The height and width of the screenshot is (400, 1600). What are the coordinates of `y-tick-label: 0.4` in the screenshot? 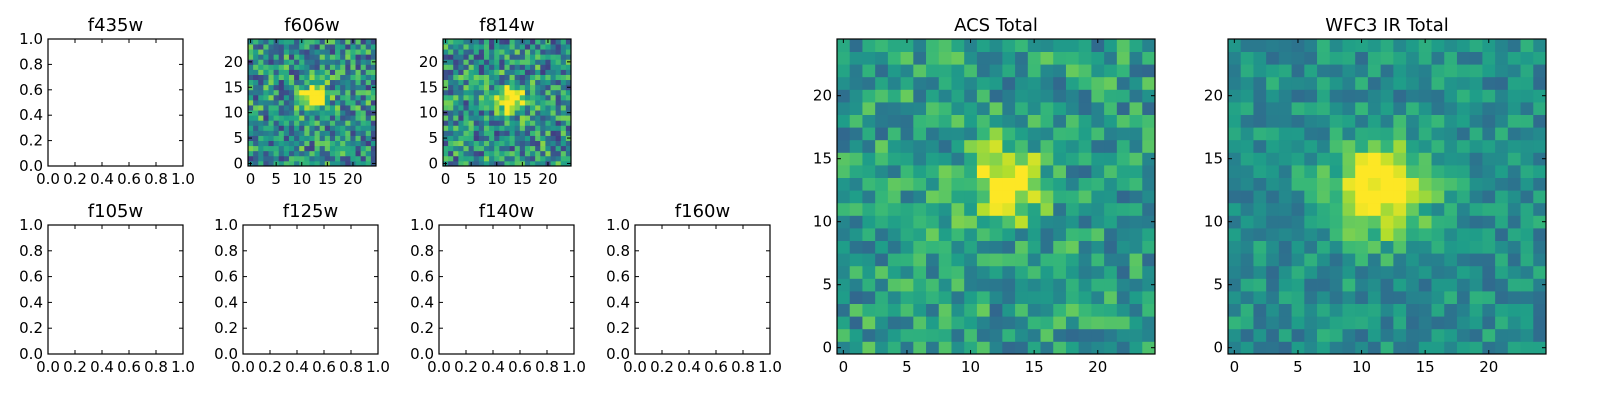 It's located at (31, 115).